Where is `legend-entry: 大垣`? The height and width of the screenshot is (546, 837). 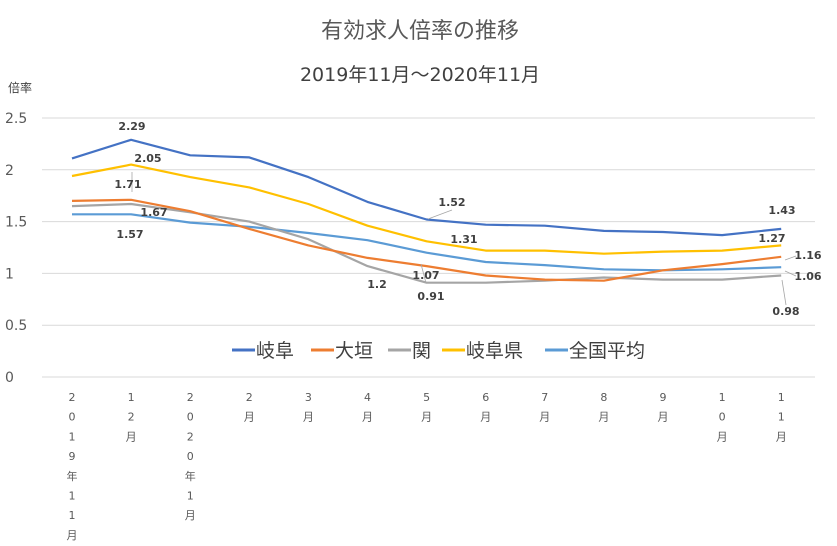
legend-entry: 大垣 is located at coordinates (354, 351).